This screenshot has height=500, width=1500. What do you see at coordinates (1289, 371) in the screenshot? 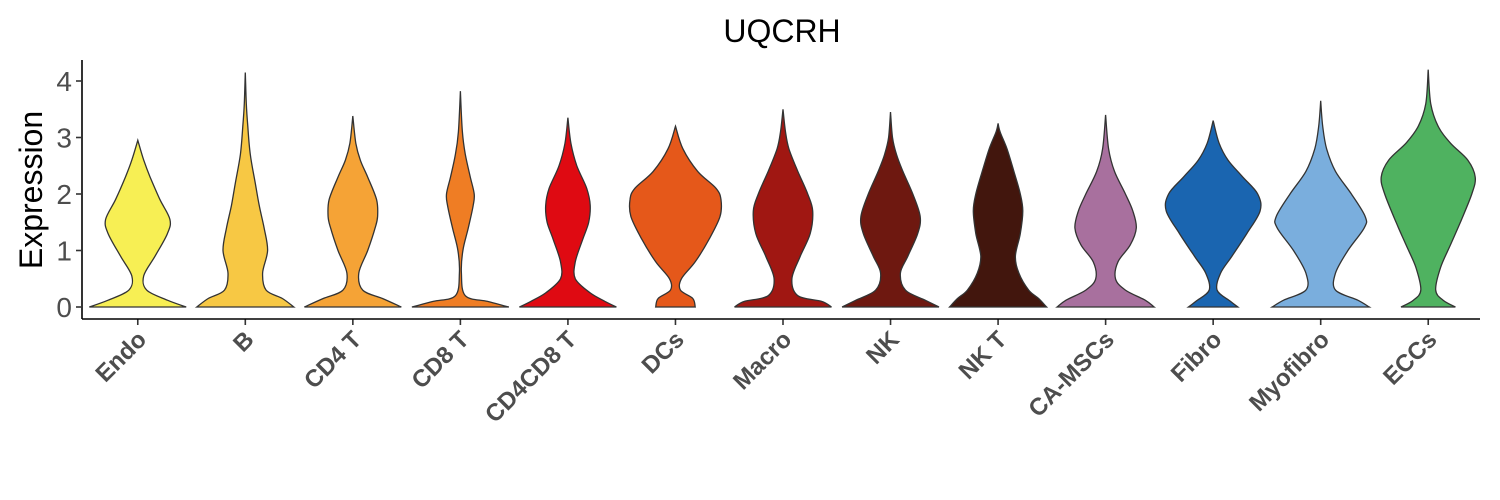
I see `x-tick-label: Myofibro` at bounding box center [1289, 371].